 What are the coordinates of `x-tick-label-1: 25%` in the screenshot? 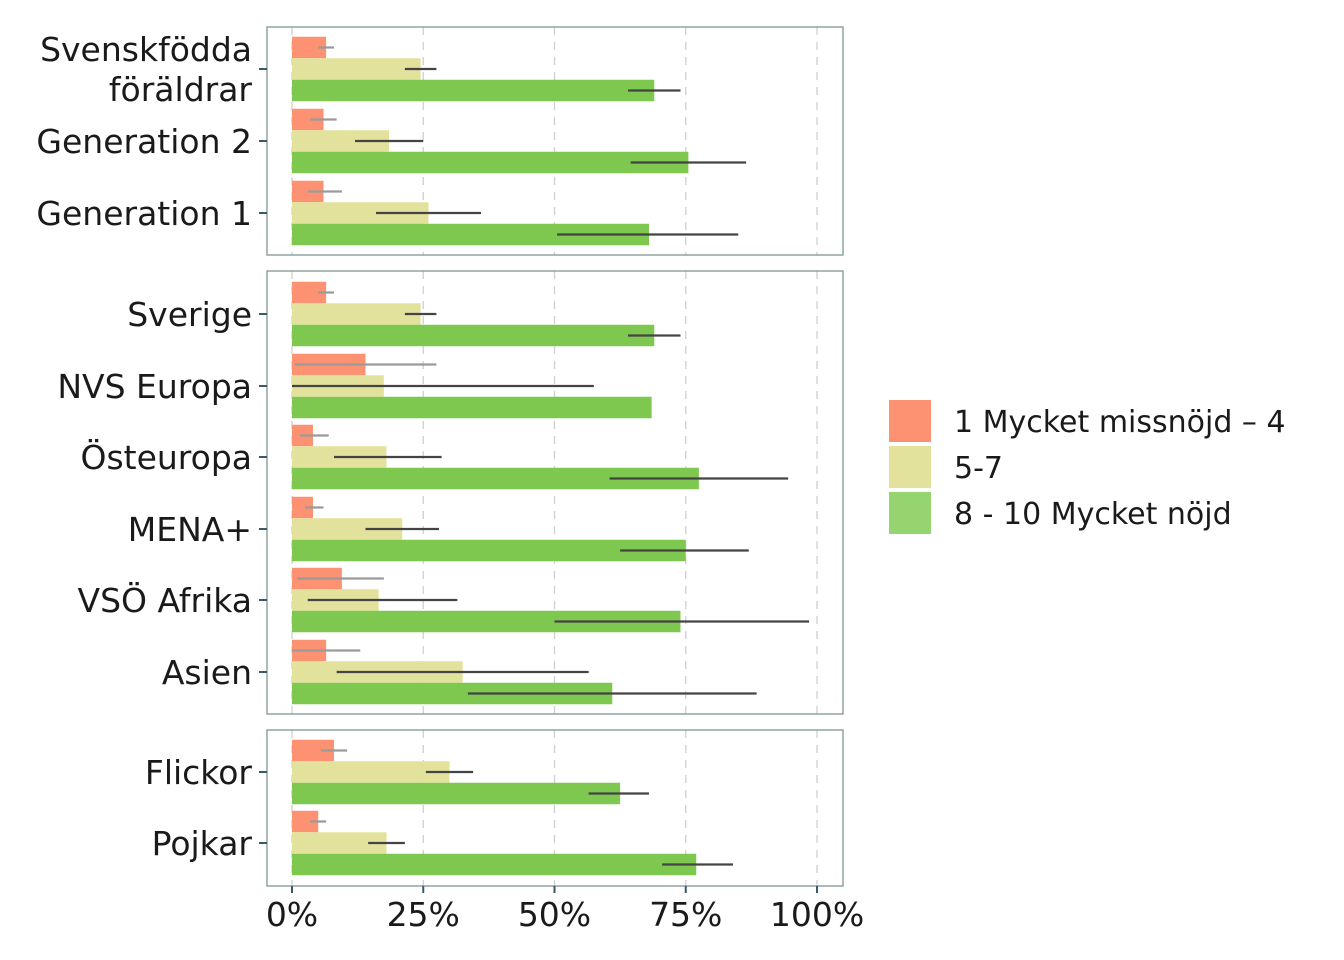 It's located at (423, 914).